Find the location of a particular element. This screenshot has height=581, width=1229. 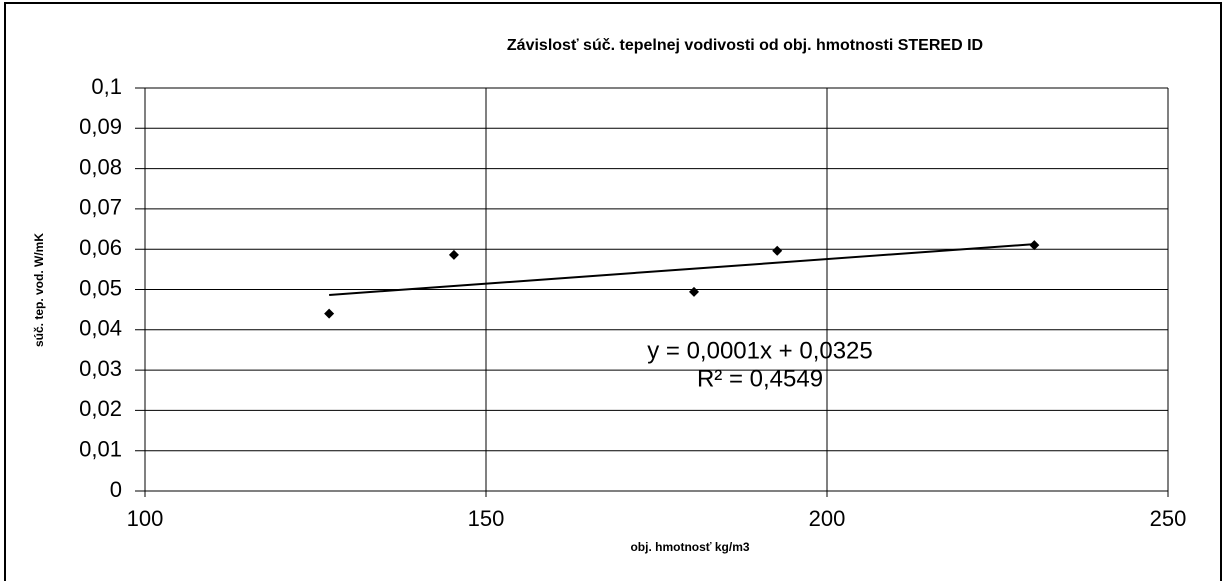

y-tick-label: 0,06 is located at coordinates (100, 247).